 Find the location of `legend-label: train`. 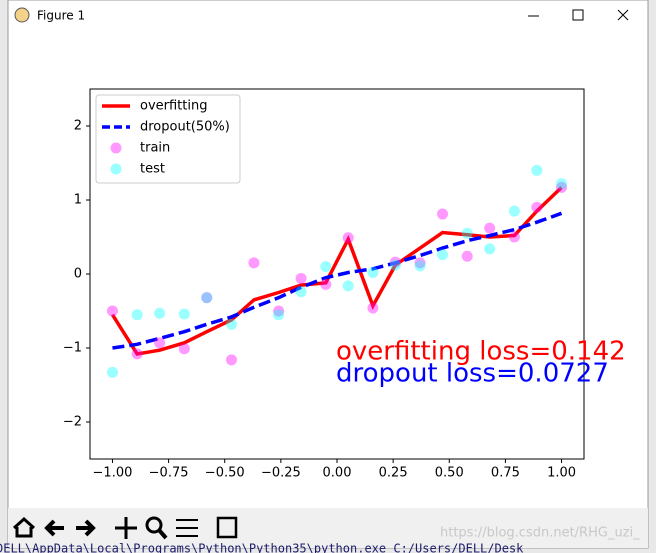

legend-label: train is located at coordinates (155, 148).